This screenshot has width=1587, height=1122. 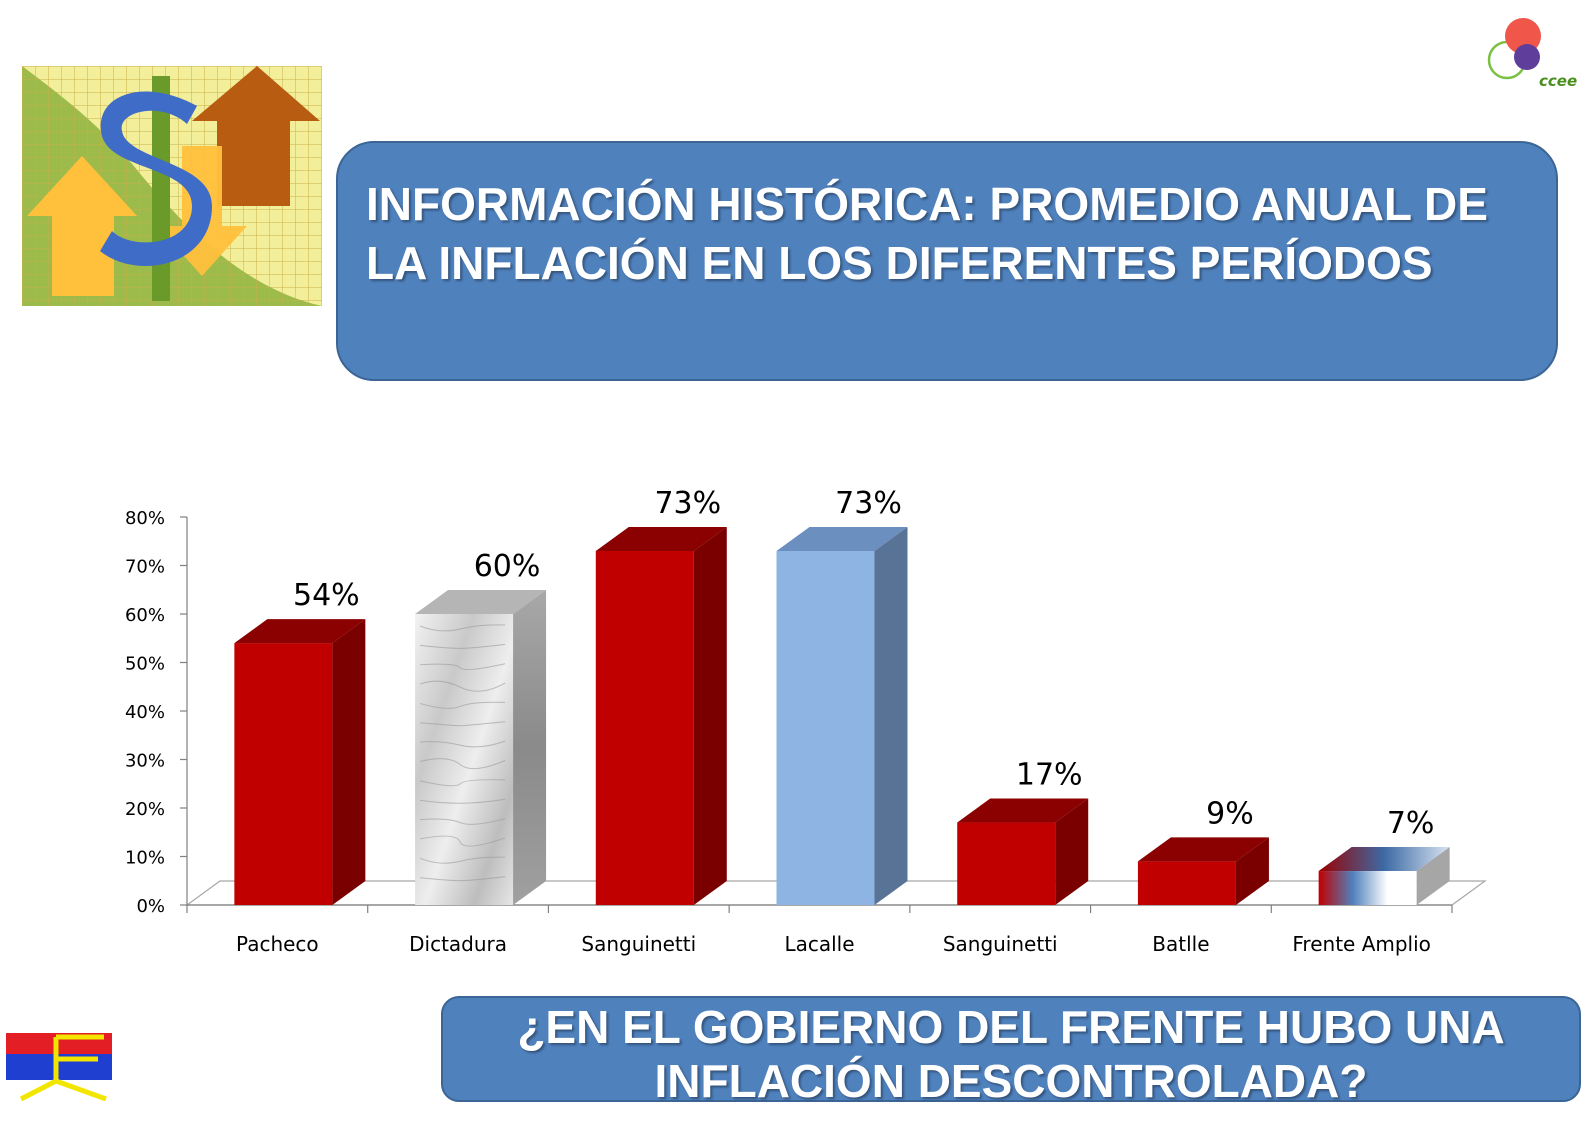 What do you see at coordinates (172, 186) in the screenshot?
I see `money-arrows-icon` at bounding box center [172, 186].